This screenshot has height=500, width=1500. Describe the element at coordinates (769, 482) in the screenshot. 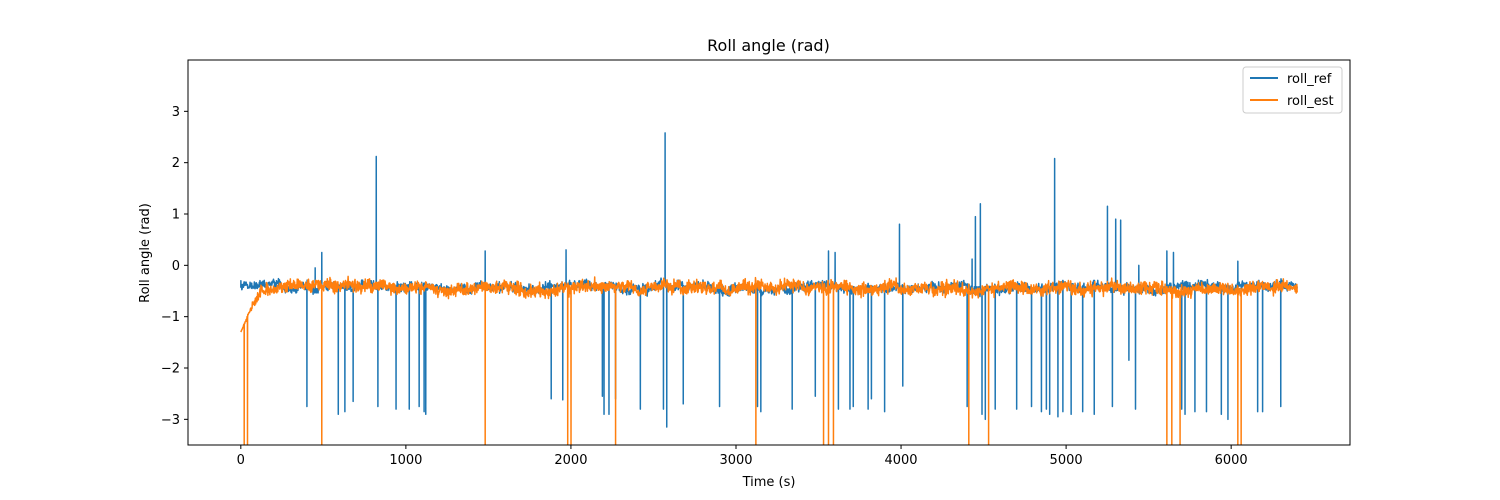

I see `x-axis-label: Time (s)` at that location.